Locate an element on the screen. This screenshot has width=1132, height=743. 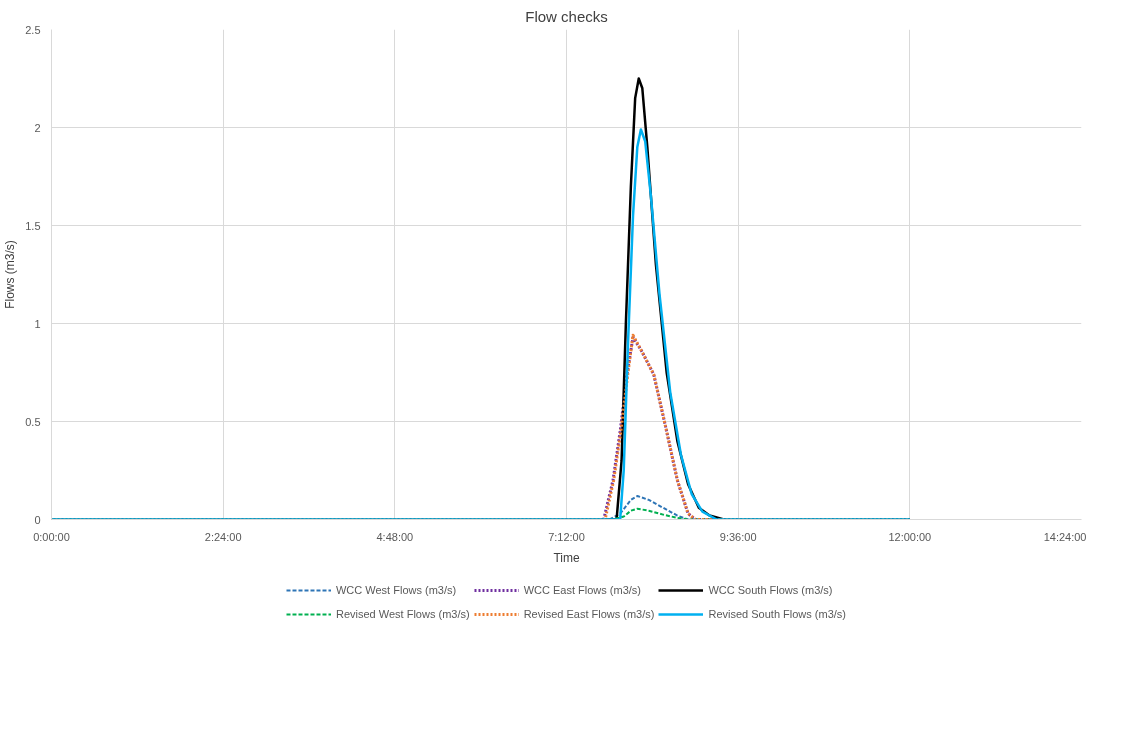
x-tick-label: 7:12:00 is located at coordinates (566, 536).